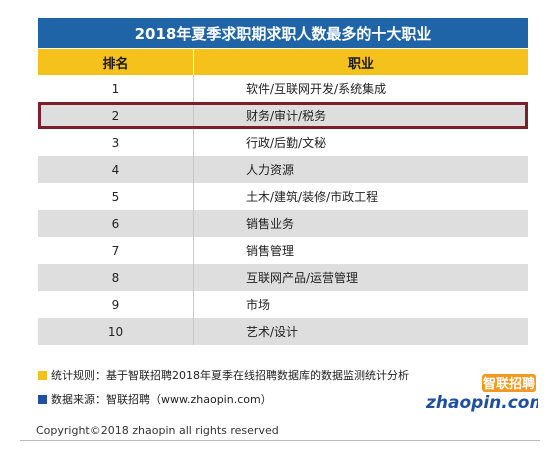  I want to click on table-row: 8 互联网产品/运营管理, so click(283, 277).